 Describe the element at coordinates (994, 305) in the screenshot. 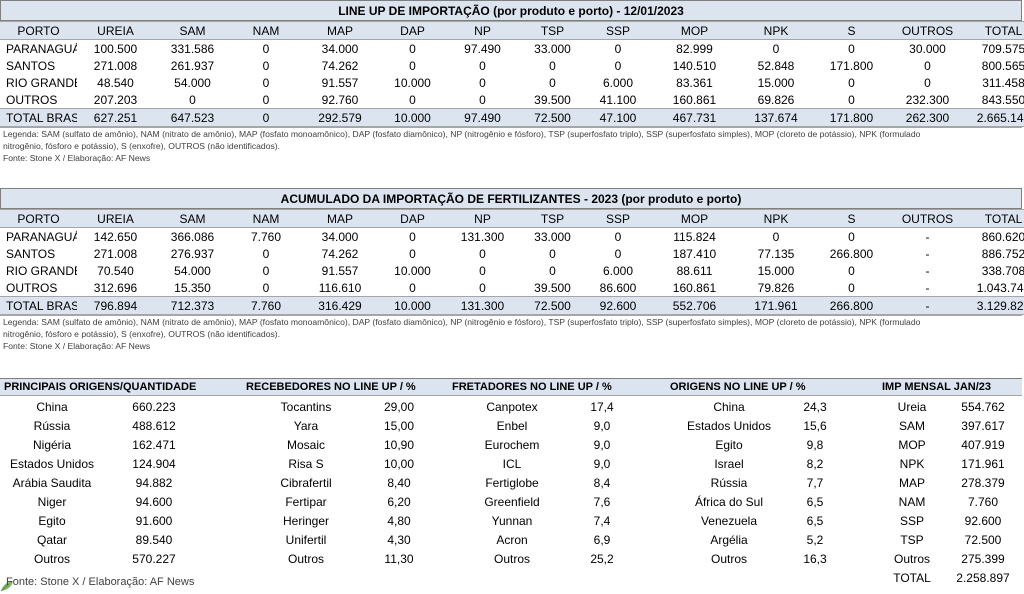

I see `value-cell: 3.129.822` at that location.